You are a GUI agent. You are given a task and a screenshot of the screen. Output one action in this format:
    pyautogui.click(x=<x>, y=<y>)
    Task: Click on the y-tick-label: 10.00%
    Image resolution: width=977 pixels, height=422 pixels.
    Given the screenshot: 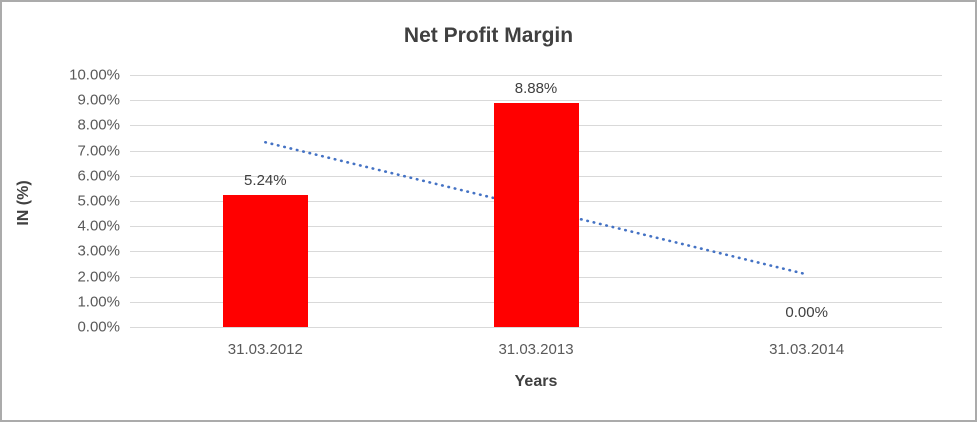 What is the action you would take?
    pyautogui.click(x=94, y=75)
    